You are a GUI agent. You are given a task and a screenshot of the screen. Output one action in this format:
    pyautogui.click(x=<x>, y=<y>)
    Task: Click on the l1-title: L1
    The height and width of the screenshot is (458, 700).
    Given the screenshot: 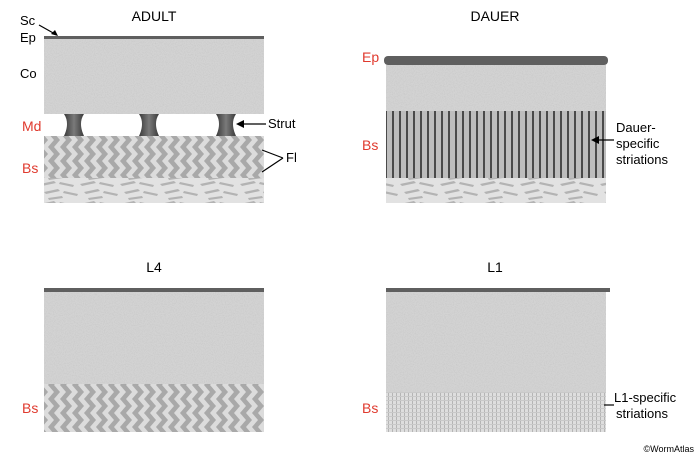 What is the action you would take?
    pyautogui.click(x=495, y=267)
    